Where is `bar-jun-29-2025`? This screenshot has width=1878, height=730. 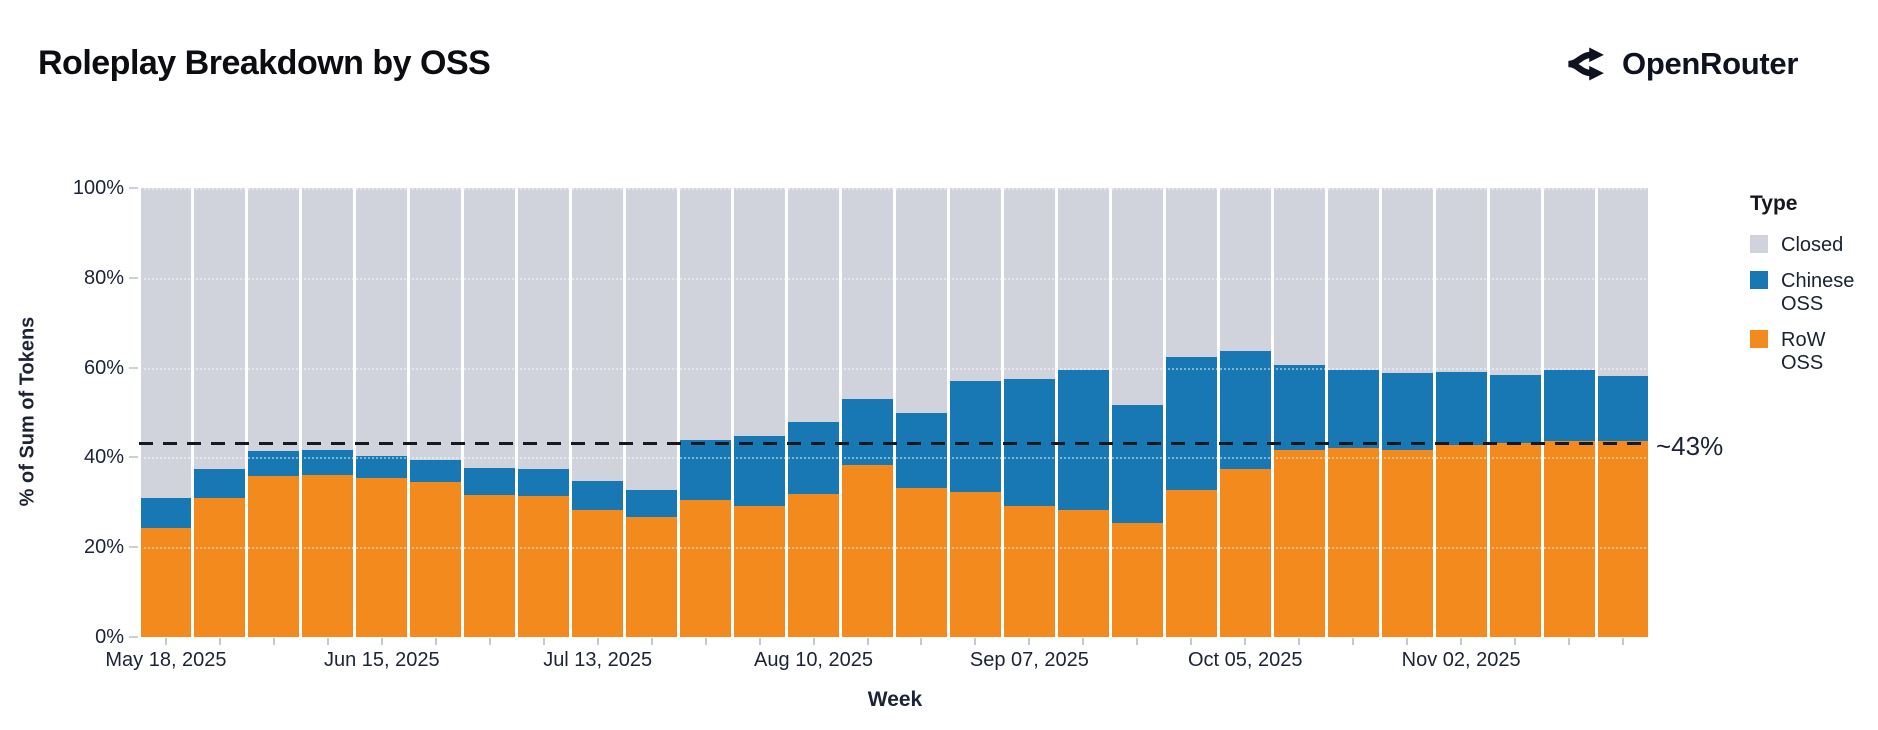
bar-jun-29-2025 is located at coordinates (490, 412).